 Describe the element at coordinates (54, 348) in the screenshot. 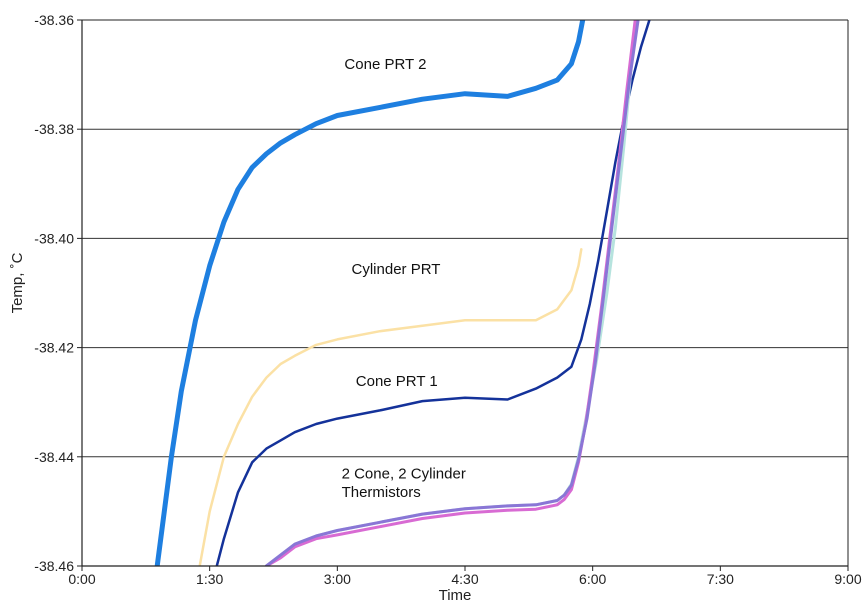

I see `y-tick-label: -38.42` at that location.